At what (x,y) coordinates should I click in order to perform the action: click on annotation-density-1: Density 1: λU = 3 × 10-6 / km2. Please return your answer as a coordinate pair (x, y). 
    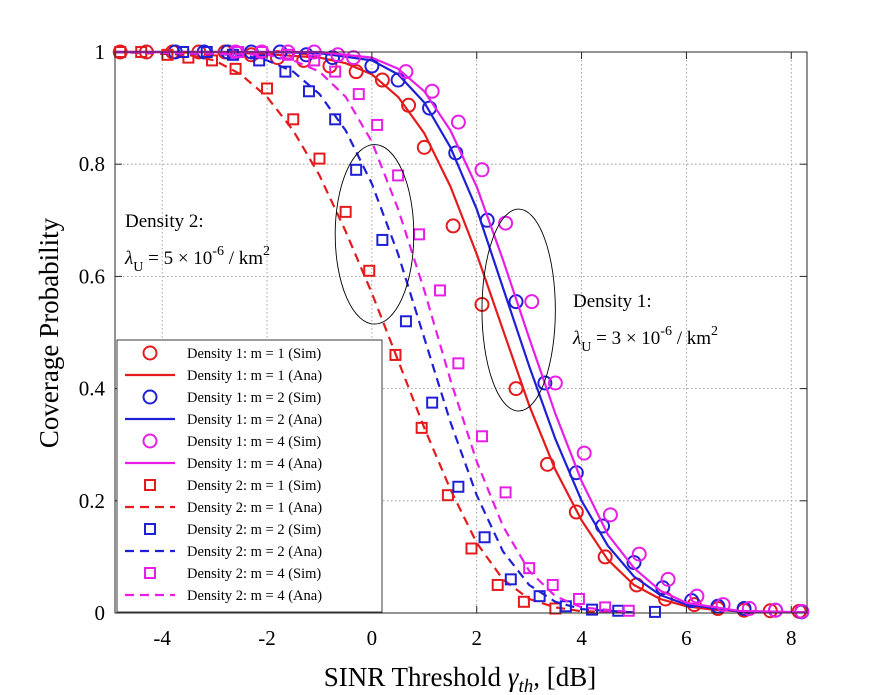
    Looking at the image, I should click on (645, 323).